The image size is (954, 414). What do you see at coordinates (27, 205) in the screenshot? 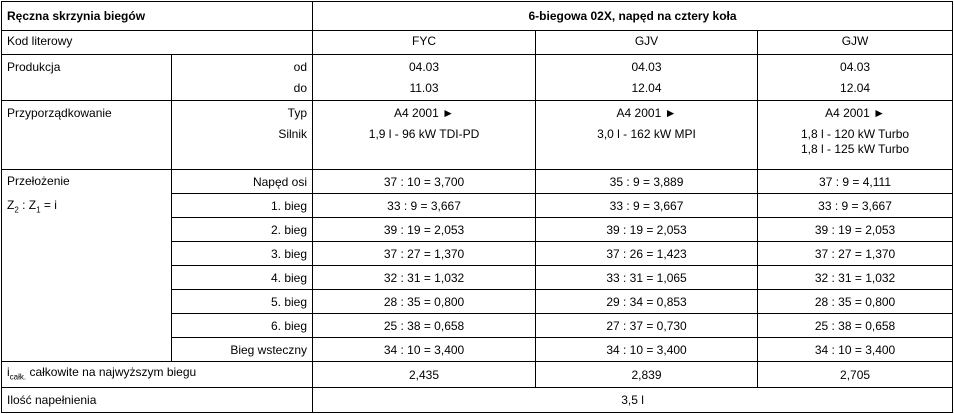
I see `formula-part: : Z` at bounding box center [27, 205].